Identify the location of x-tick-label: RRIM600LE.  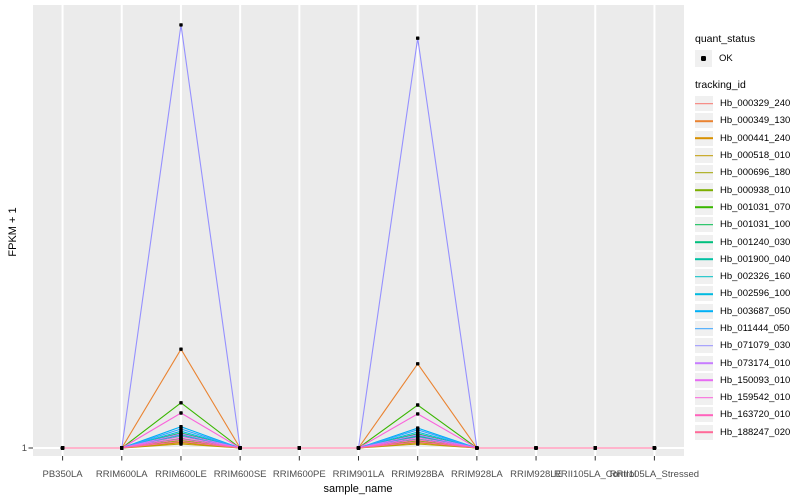
(181, 474).